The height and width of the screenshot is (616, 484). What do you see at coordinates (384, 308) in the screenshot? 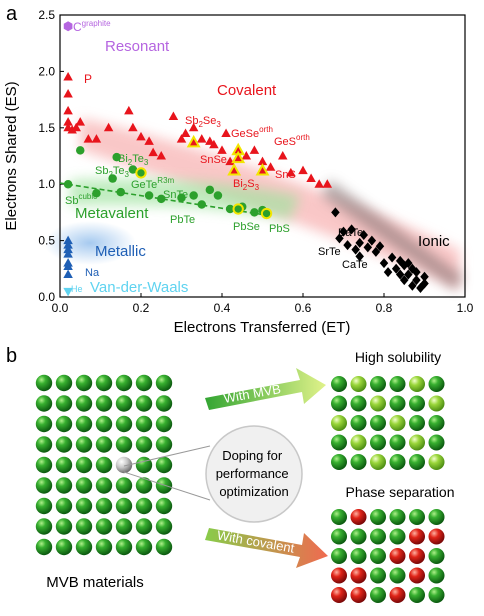
I see `x-tick-label: 0.8` at bounding box center [384, 308].